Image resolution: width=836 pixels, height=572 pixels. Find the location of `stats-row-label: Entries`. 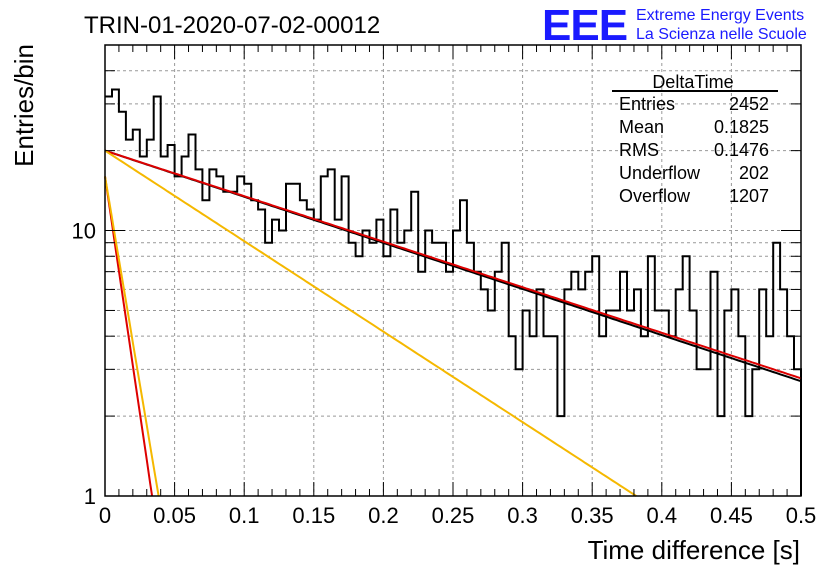

stats-row-label: Entries is located at coordinates (647, 104).